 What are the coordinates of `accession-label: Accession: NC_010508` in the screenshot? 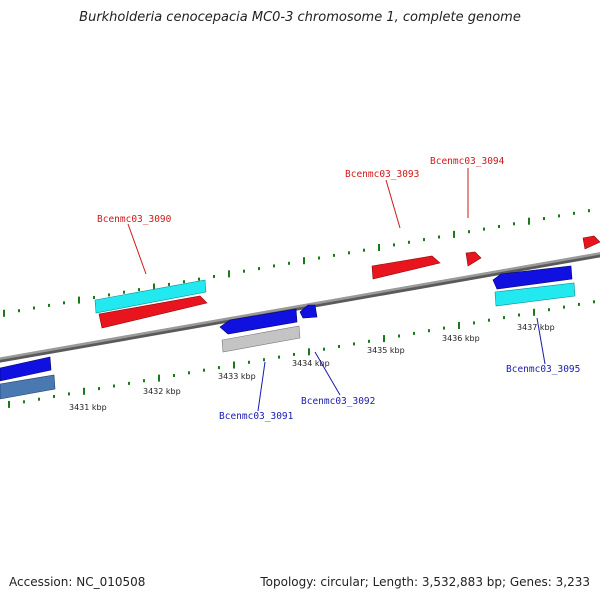 It's located at (77, 582).